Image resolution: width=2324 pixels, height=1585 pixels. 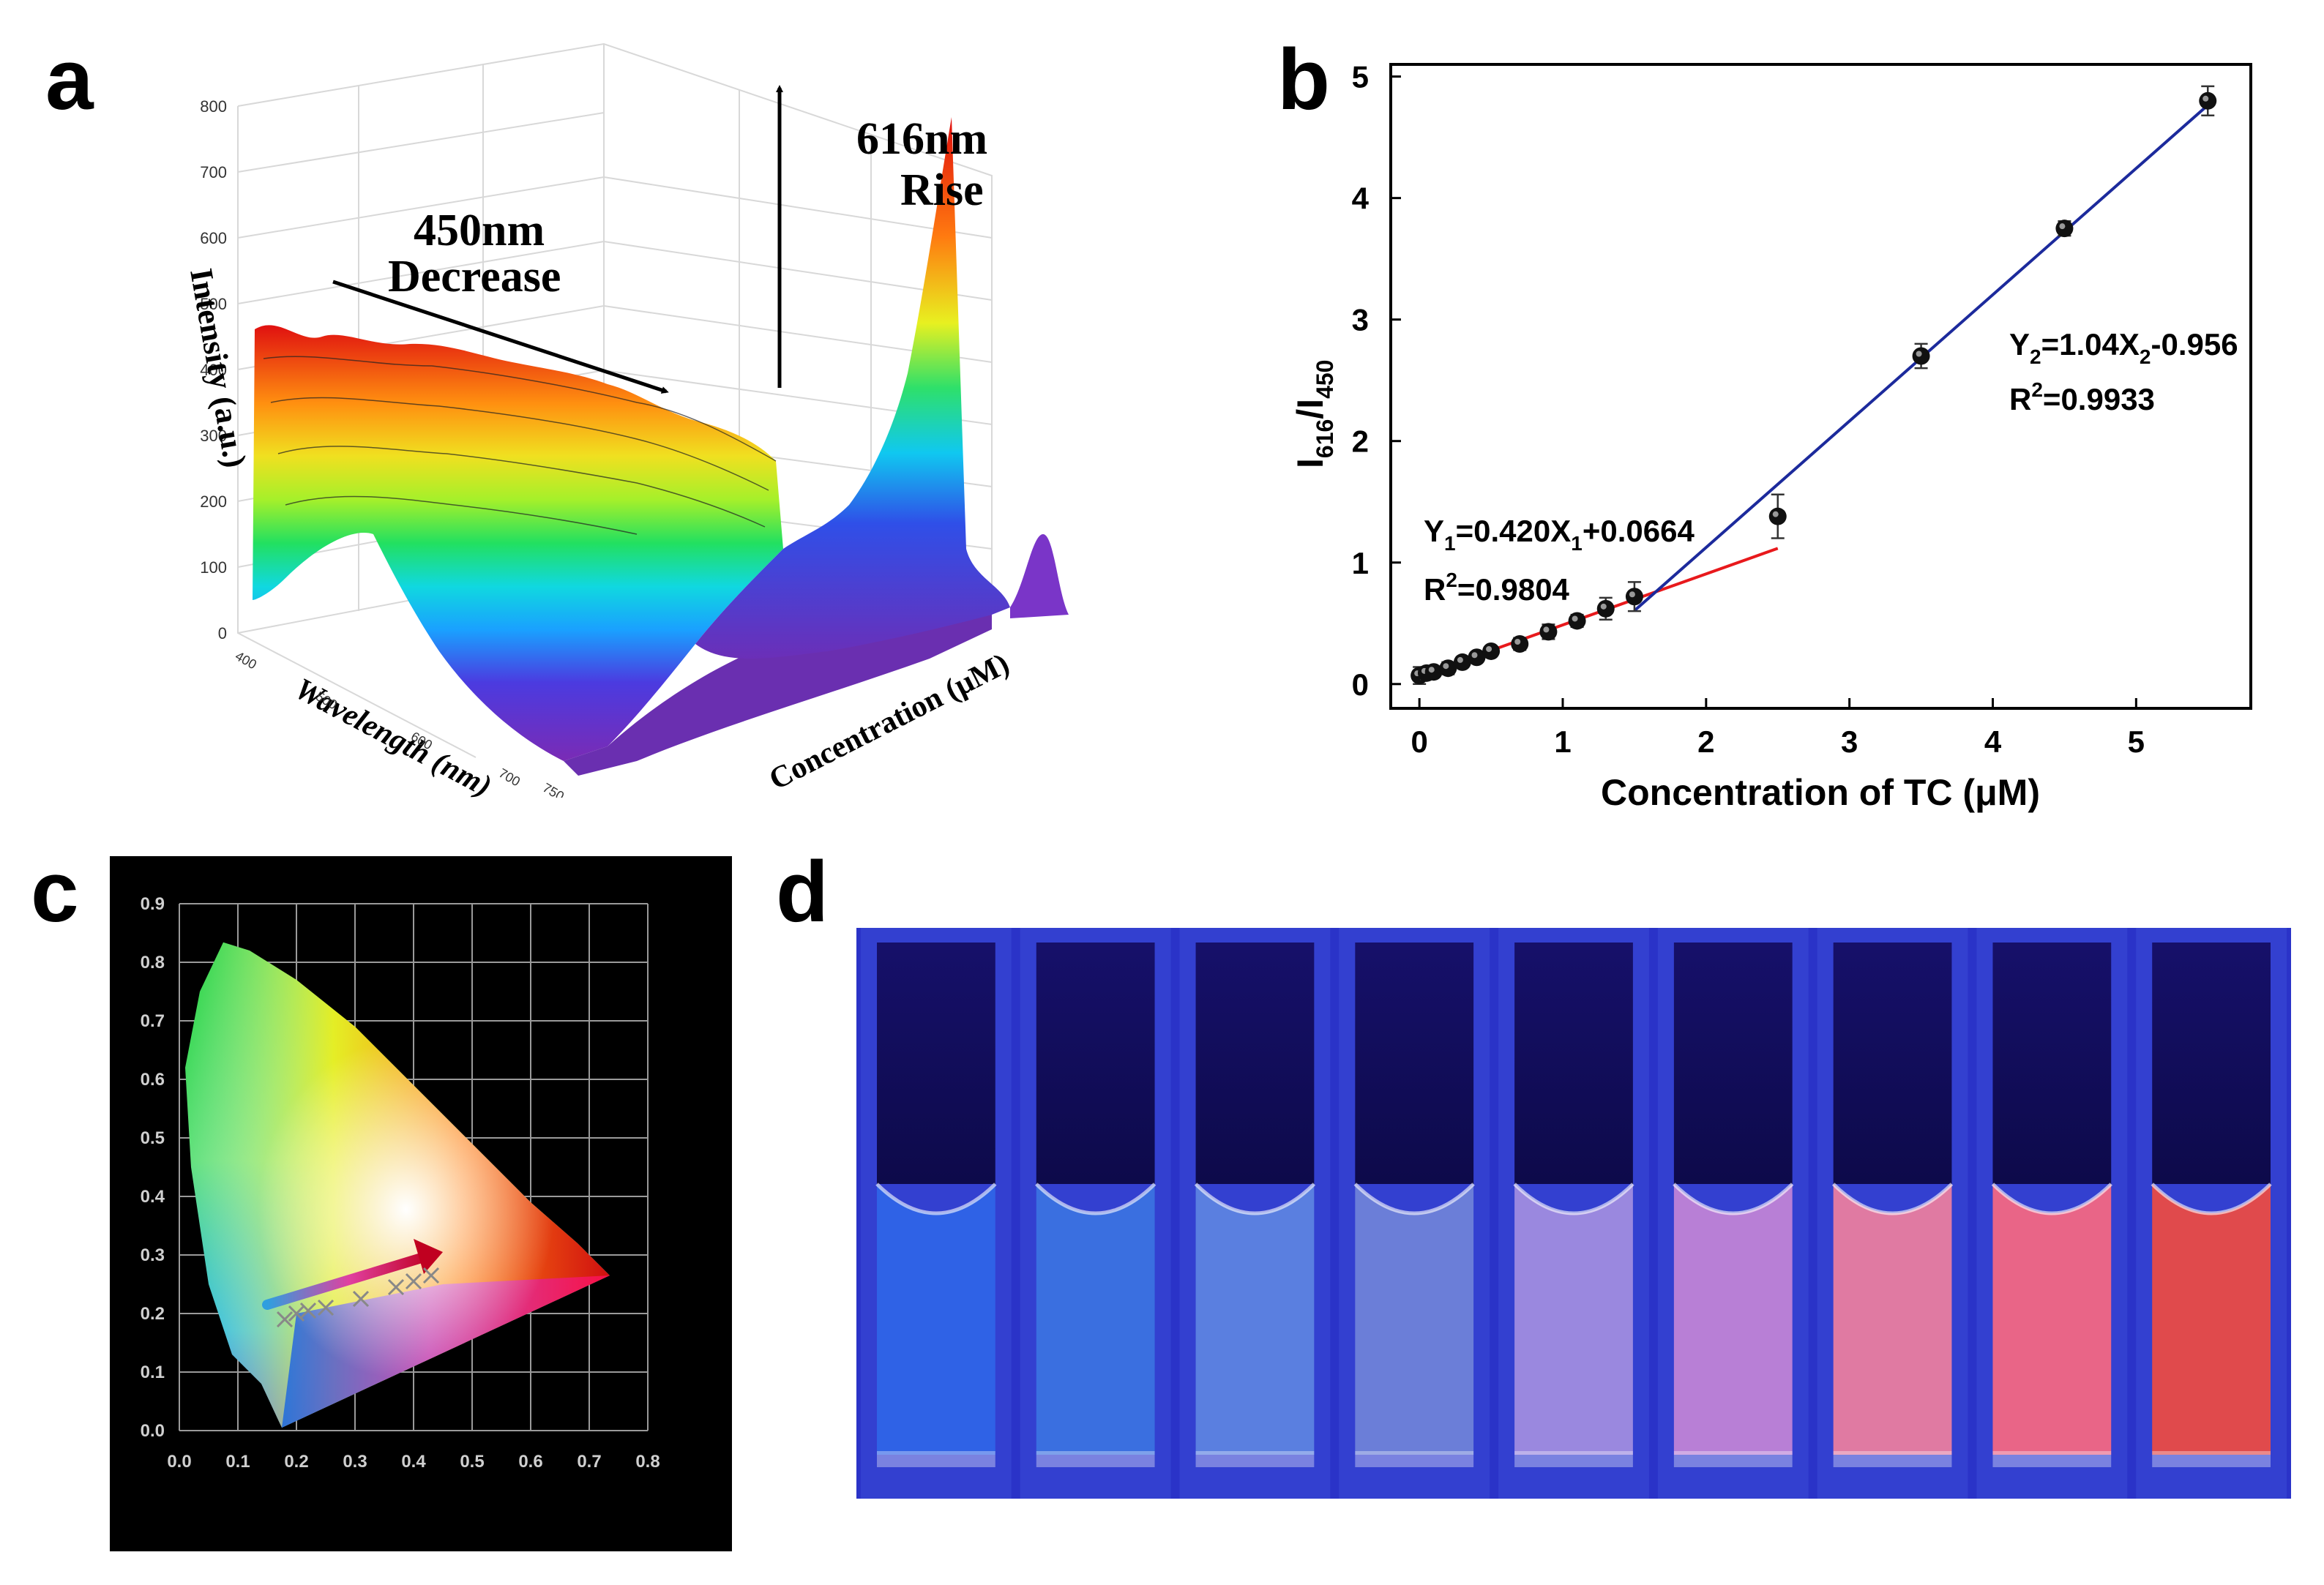 I want to click on svg-text: 200, so click(x=213, y=501).